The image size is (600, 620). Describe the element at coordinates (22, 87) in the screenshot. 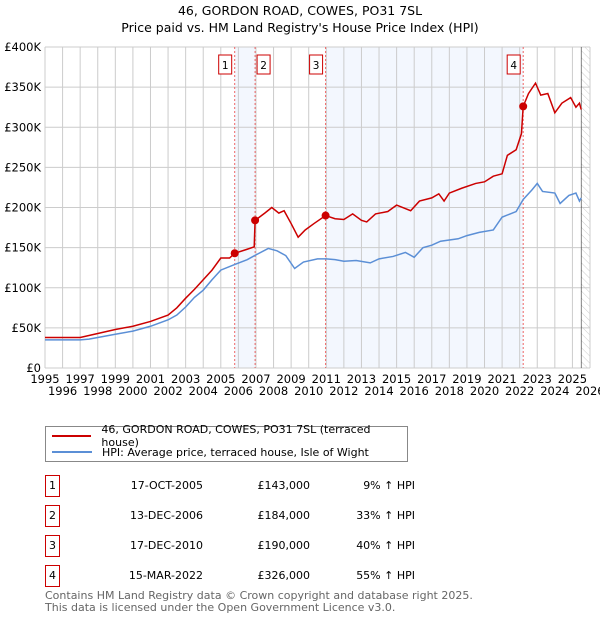

I see `y-tick-label: £350K` at that location.